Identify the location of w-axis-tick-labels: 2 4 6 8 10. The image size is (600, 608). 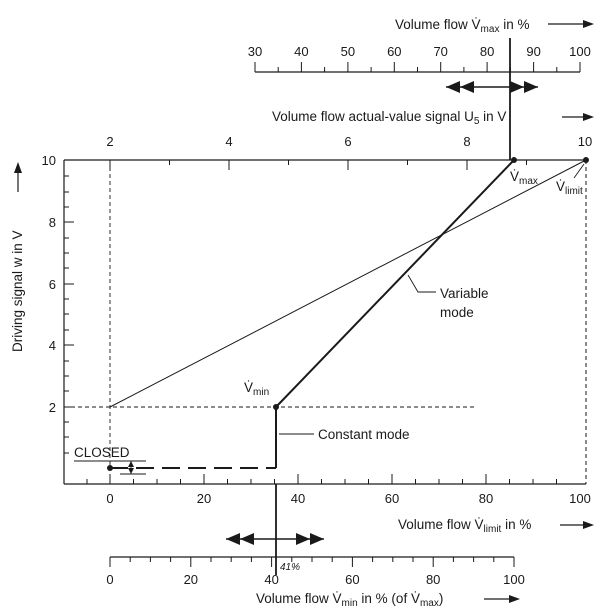
(49, 284).